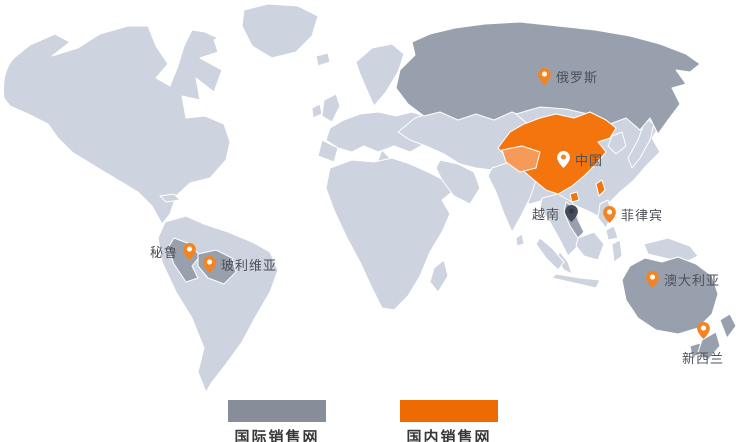  I want to click on legend-item-domestic: 国内销售网, so click(449, 421).